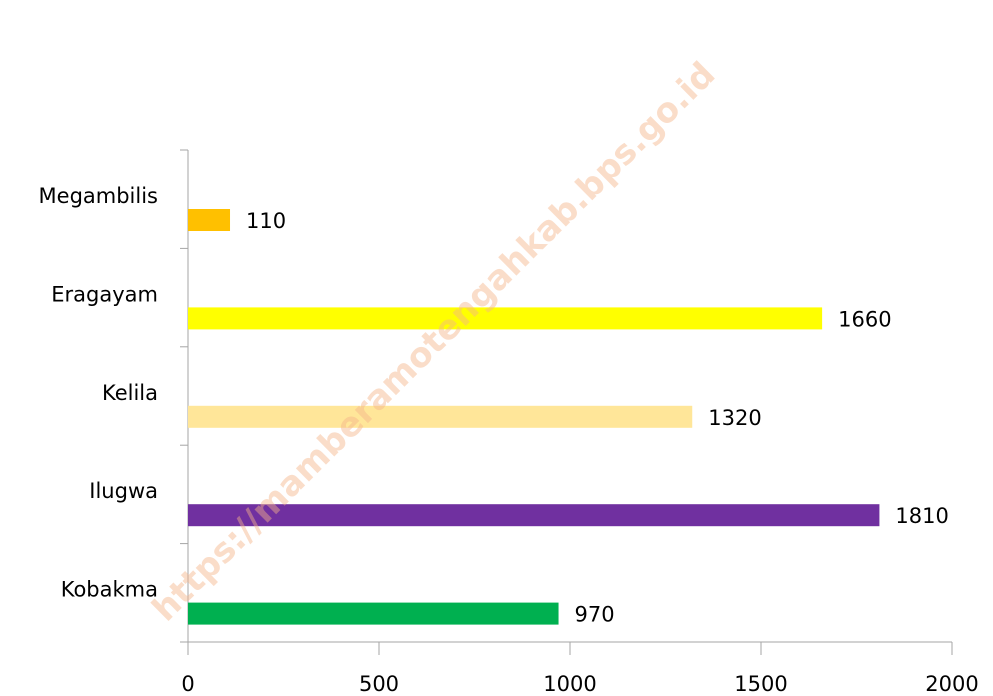  Describe the element at coordinates (595, 615) in the screenshot. I see `value-label: 970` at that location.